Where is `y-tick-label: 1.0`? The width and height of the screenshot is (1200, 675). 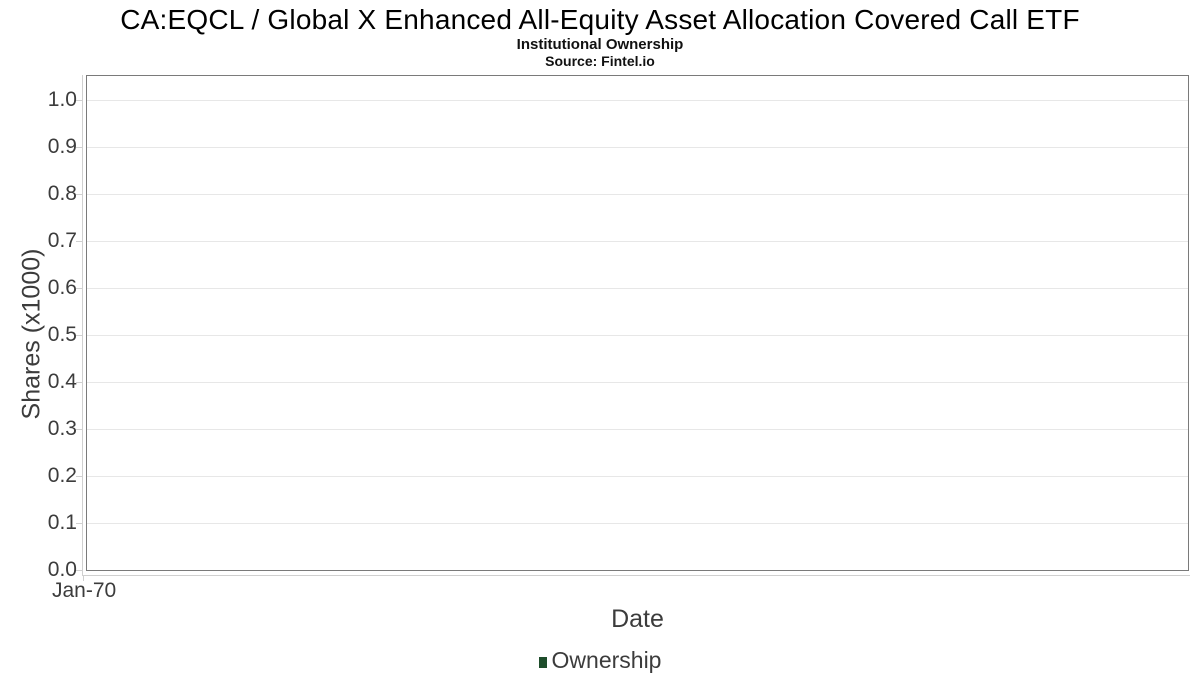
y-tick-label: 1.0 is located at coordinates (62, 99).